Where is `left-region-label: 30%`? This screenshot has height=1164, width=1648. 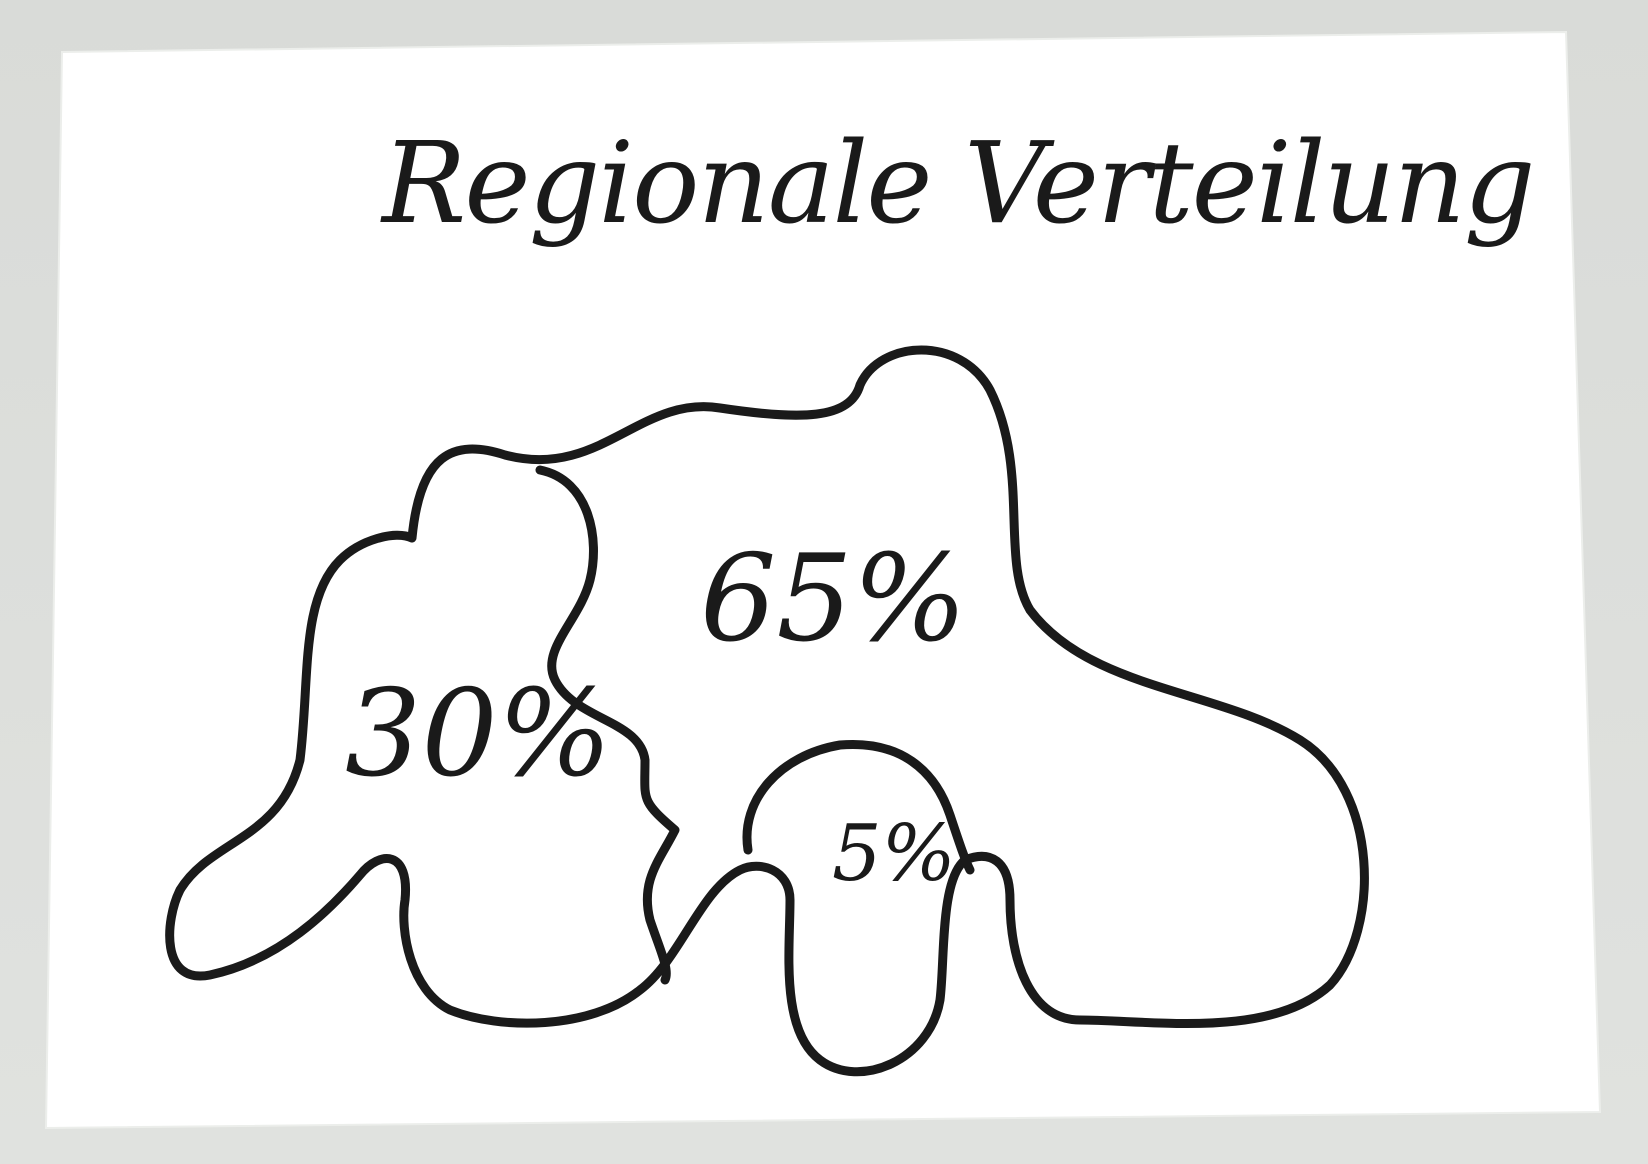
left-region-label: 30% is located at coordinates (478, 734).